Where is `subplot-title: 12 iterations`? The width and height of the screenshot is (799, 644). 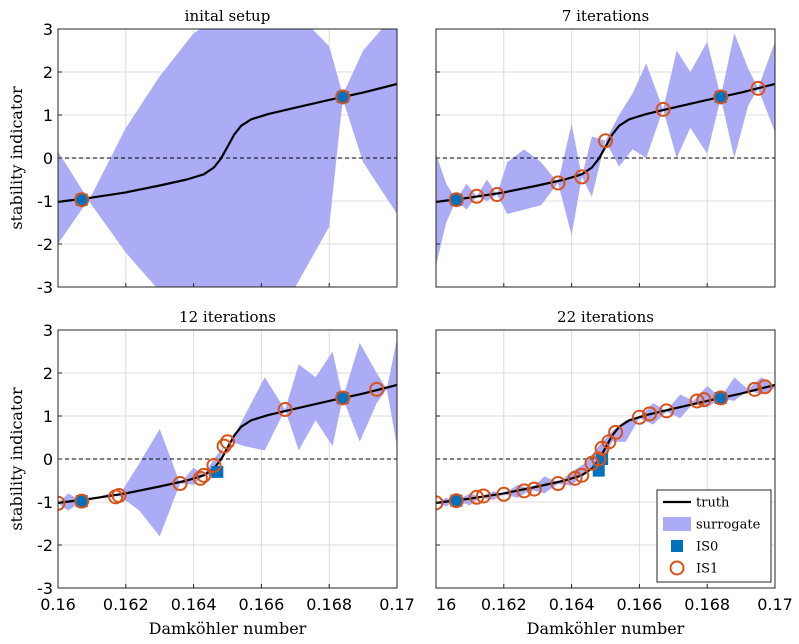
subplot-title: 12 iterations is located at coordinates (227, 317).